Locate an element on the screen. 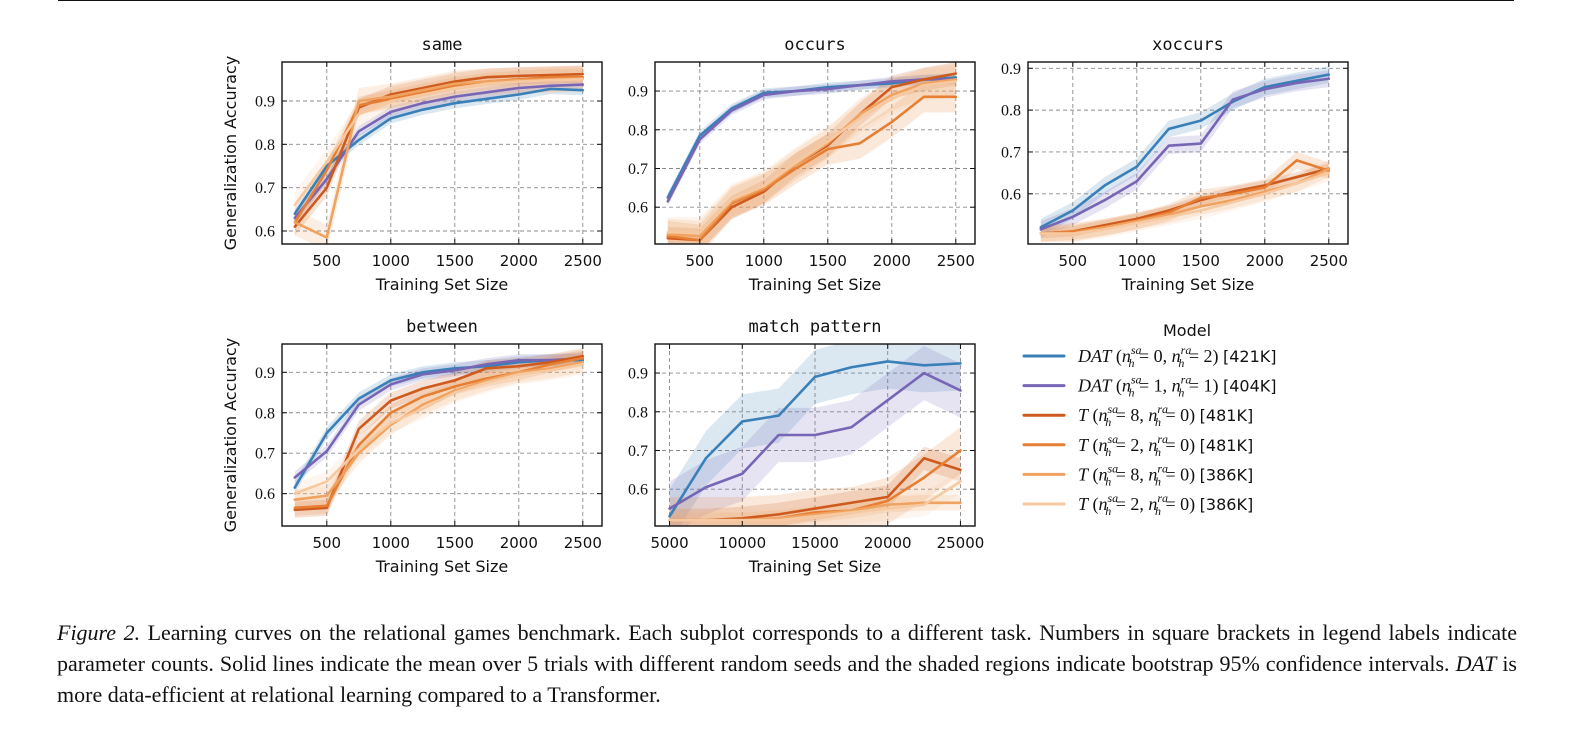 This screenshot has height=746, width=1570. x-tick-label: 20000 is located at coordinates (888, 543).